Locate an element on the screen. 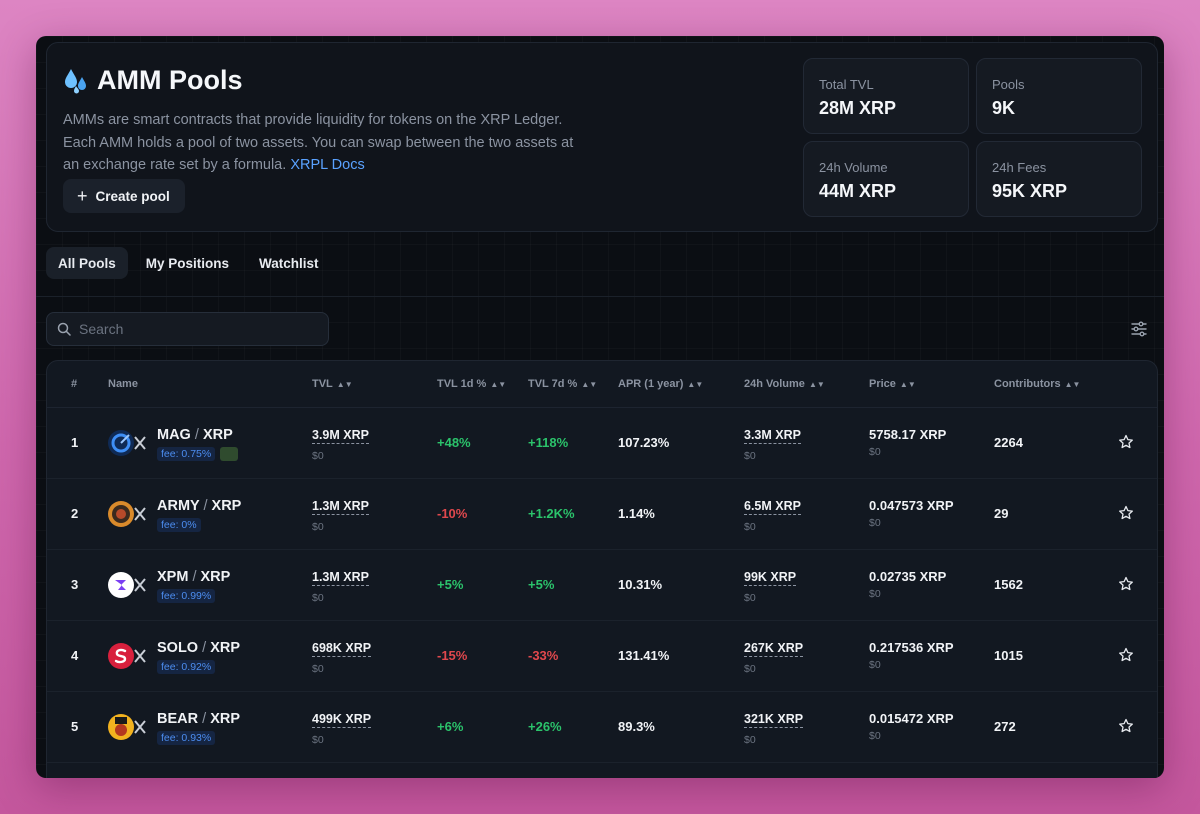 The height and width of the screenshot is (814, 1200). col-tvl-7d: TVL 7d % ▲▼ is located at coordinates (562, 384).